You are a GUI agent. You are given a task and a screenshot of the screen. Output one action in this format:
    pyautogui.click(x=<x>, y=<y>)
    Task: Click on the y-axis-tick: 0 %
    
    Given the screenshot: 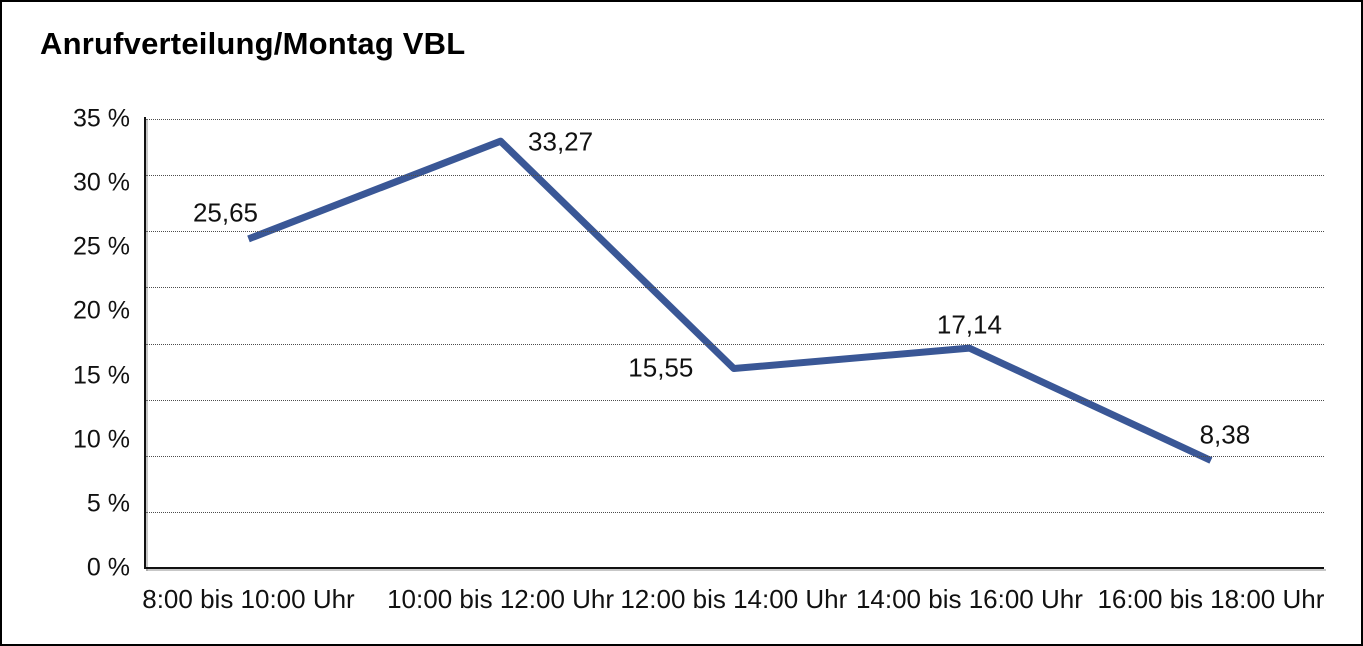 What is the action you would take?
    pyautogui.click(x=108, y=567)
    